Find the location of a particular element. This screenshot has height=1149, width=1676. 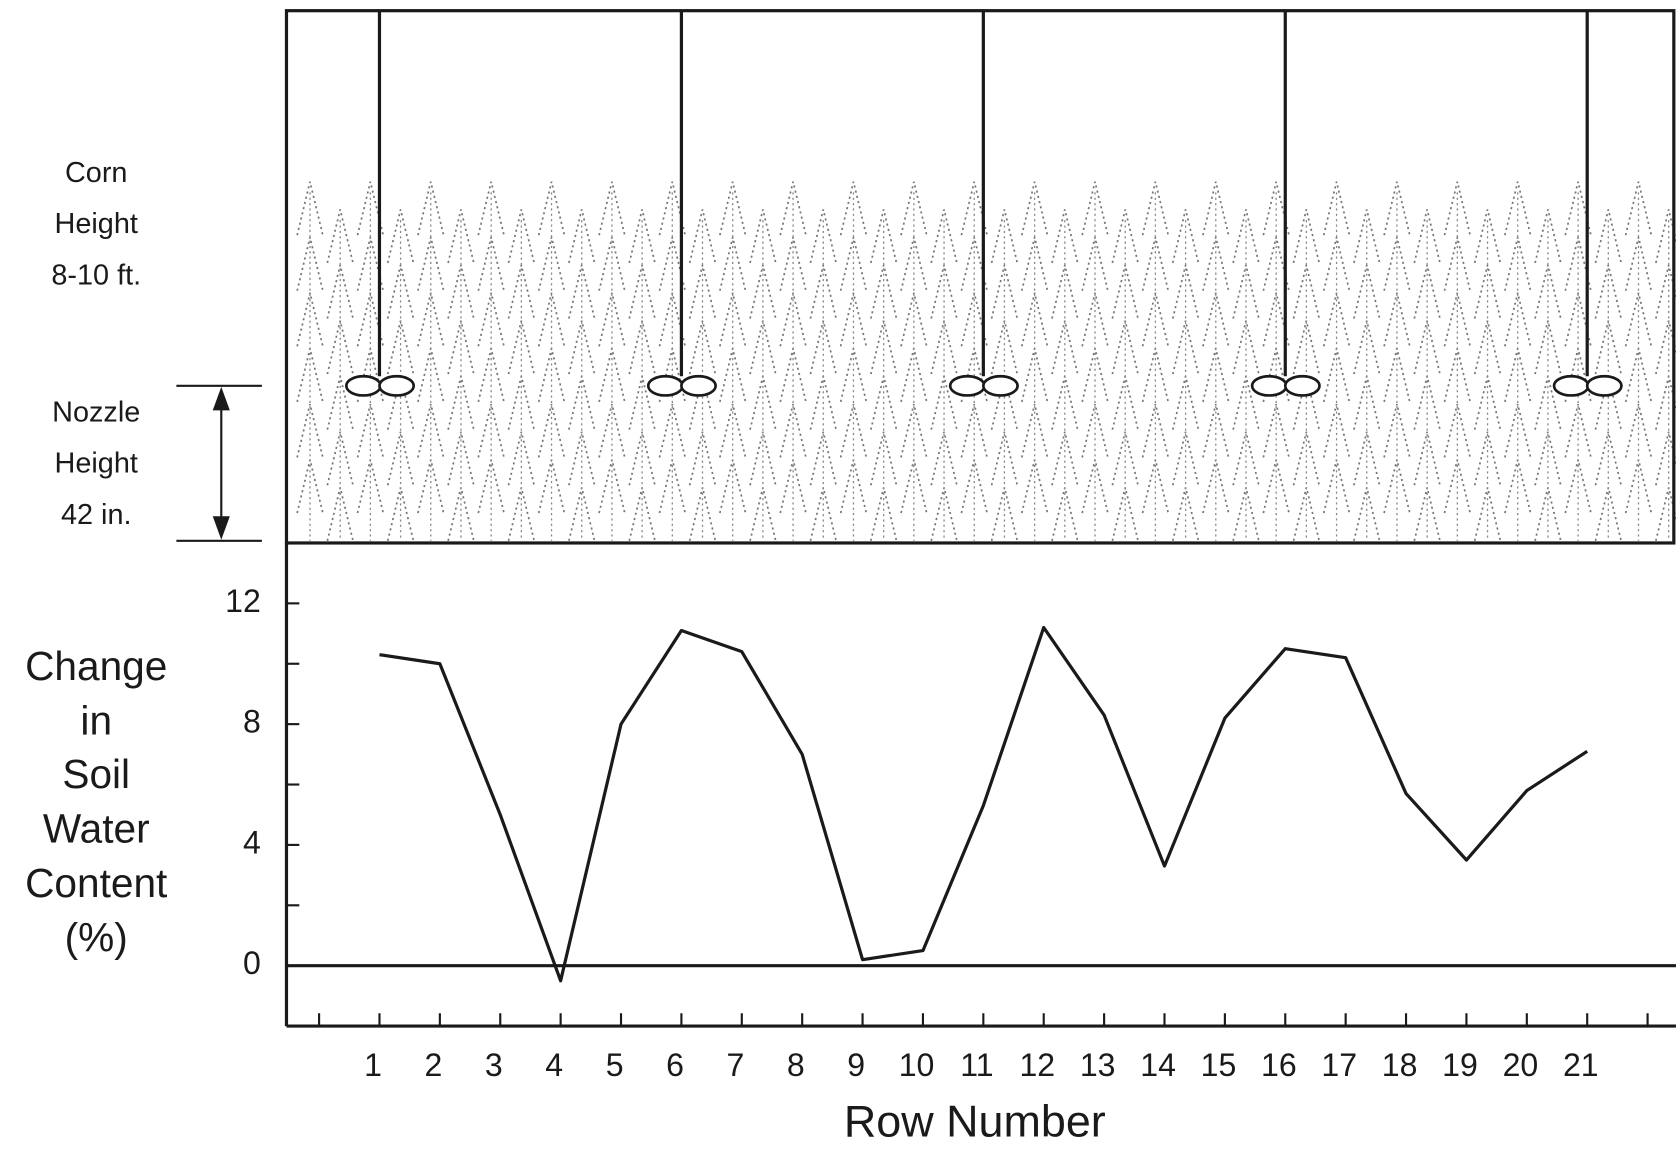

x-tick-label: 10 is located at coordinates (917, 1065).